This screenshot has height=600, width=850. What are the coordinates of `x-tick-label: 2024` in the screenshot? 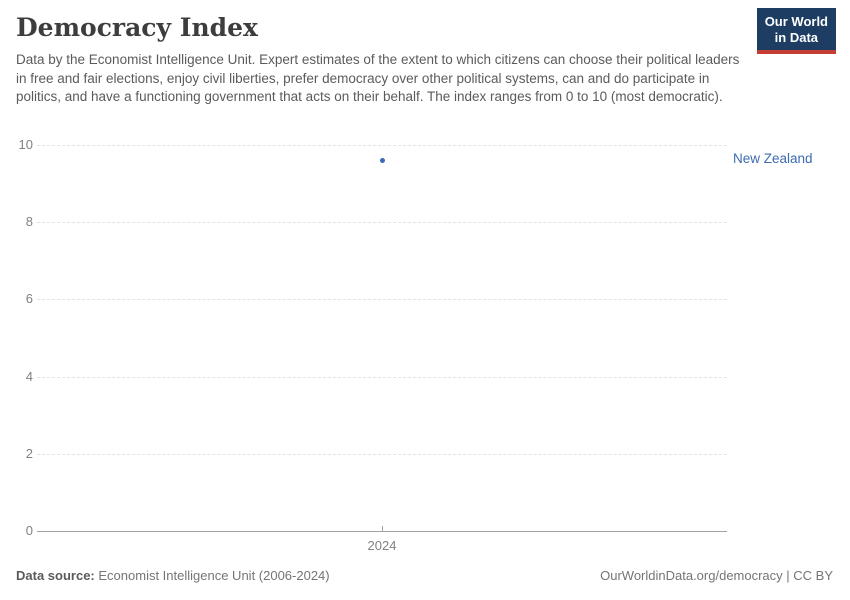 It's located at (382, 545).